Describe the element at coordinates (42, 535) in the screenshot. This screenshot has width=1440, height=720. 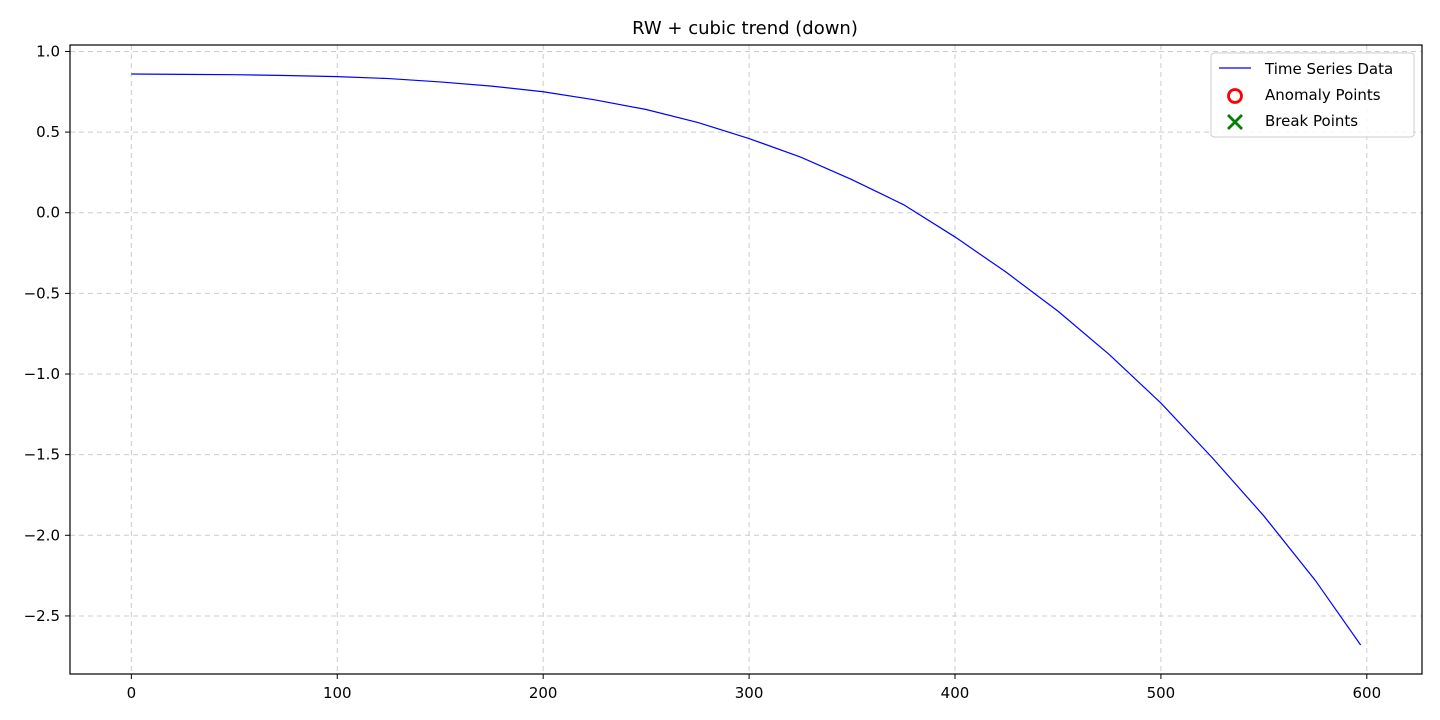
I see `y-tick-label: −2.0` at that location.